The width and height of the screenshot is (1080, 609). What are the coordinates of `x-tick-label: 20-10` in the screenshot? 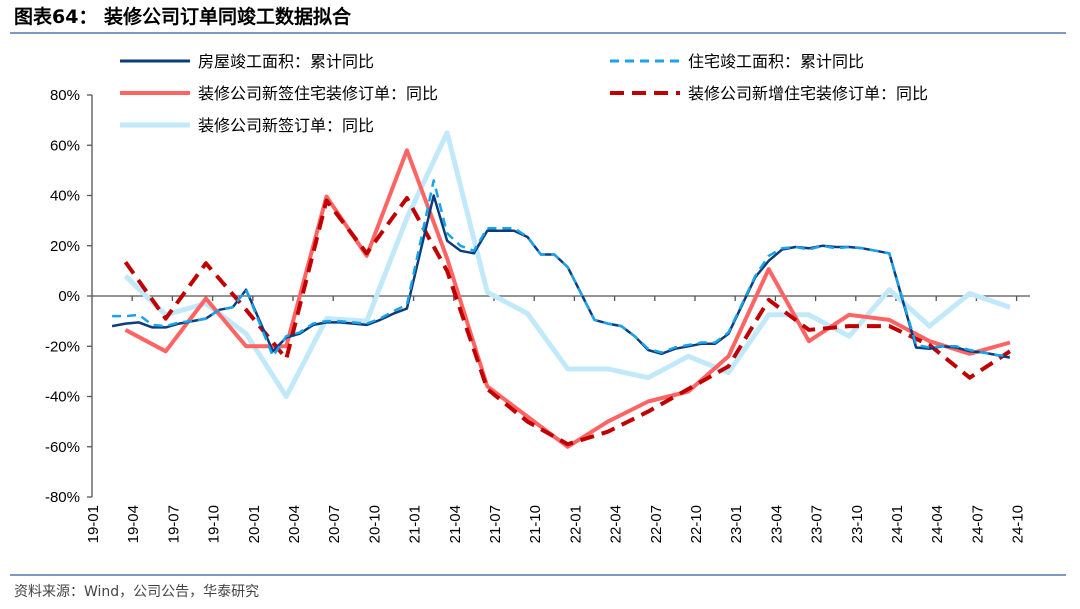 It's located at (374, 524).